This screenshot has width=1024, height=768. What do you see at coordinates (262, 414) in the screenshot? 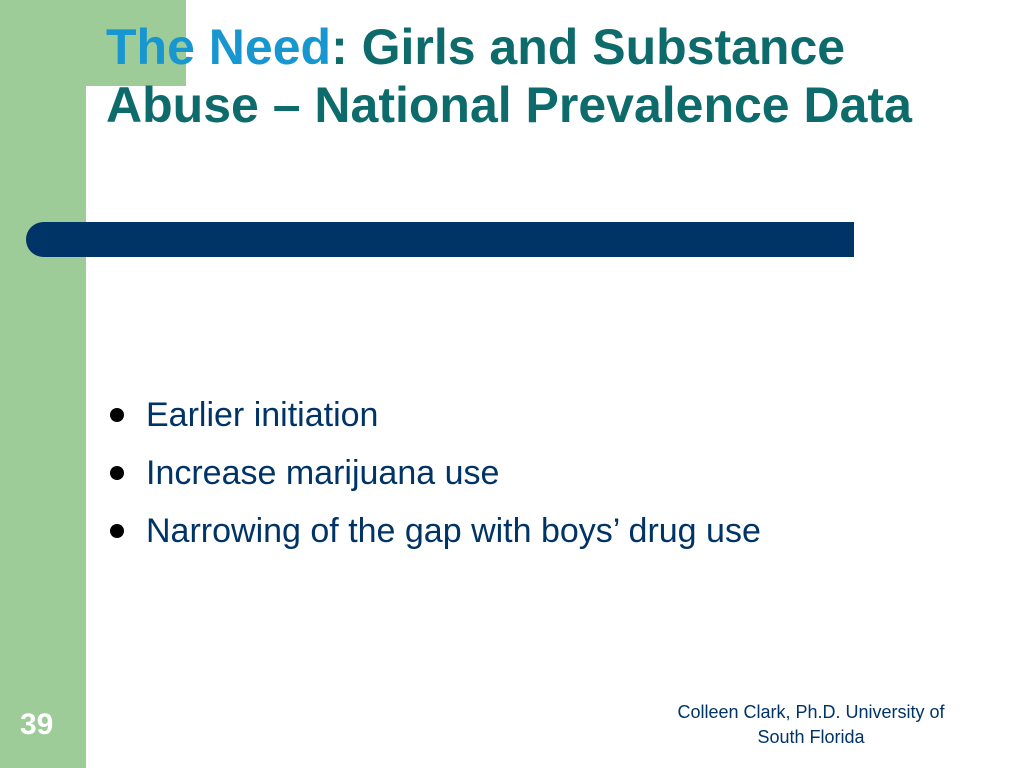
I see `bullet-text: Earlier initiation` at bounding box center [262, 414].